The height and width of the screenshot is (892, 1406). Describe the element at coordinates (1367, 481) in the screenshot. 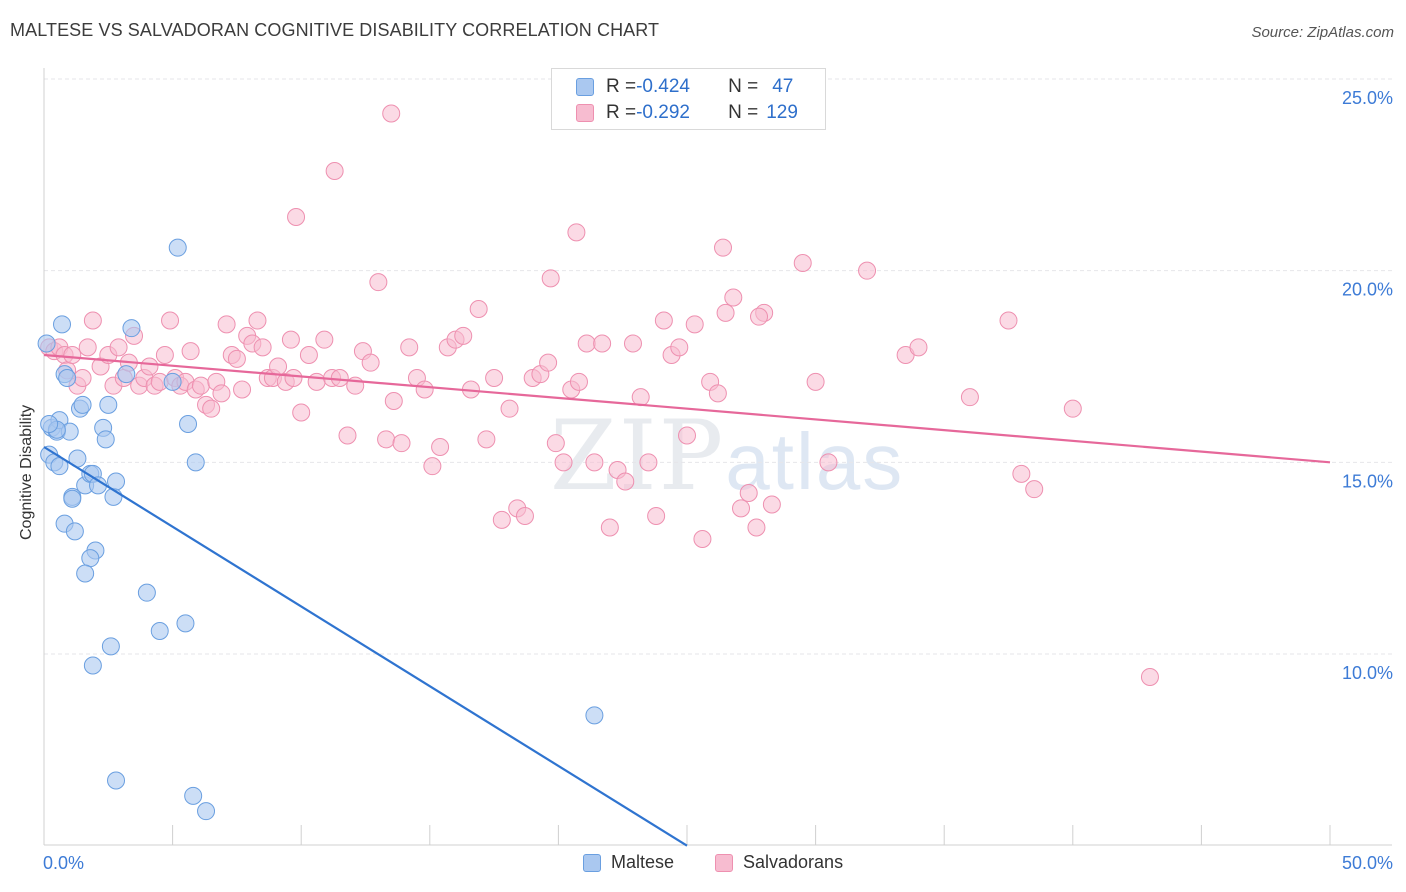

I see `y-tick-label: 15.0%` at that location.